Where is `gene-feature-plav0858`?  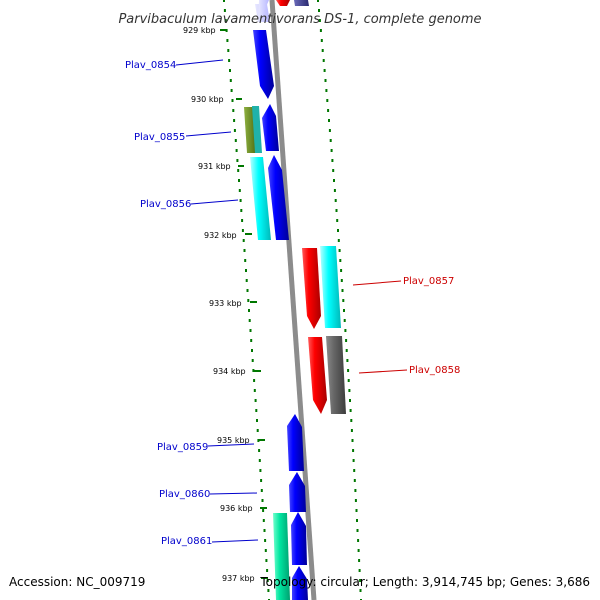
gene-feature-plav0858 is located at coordinates (317, 375).